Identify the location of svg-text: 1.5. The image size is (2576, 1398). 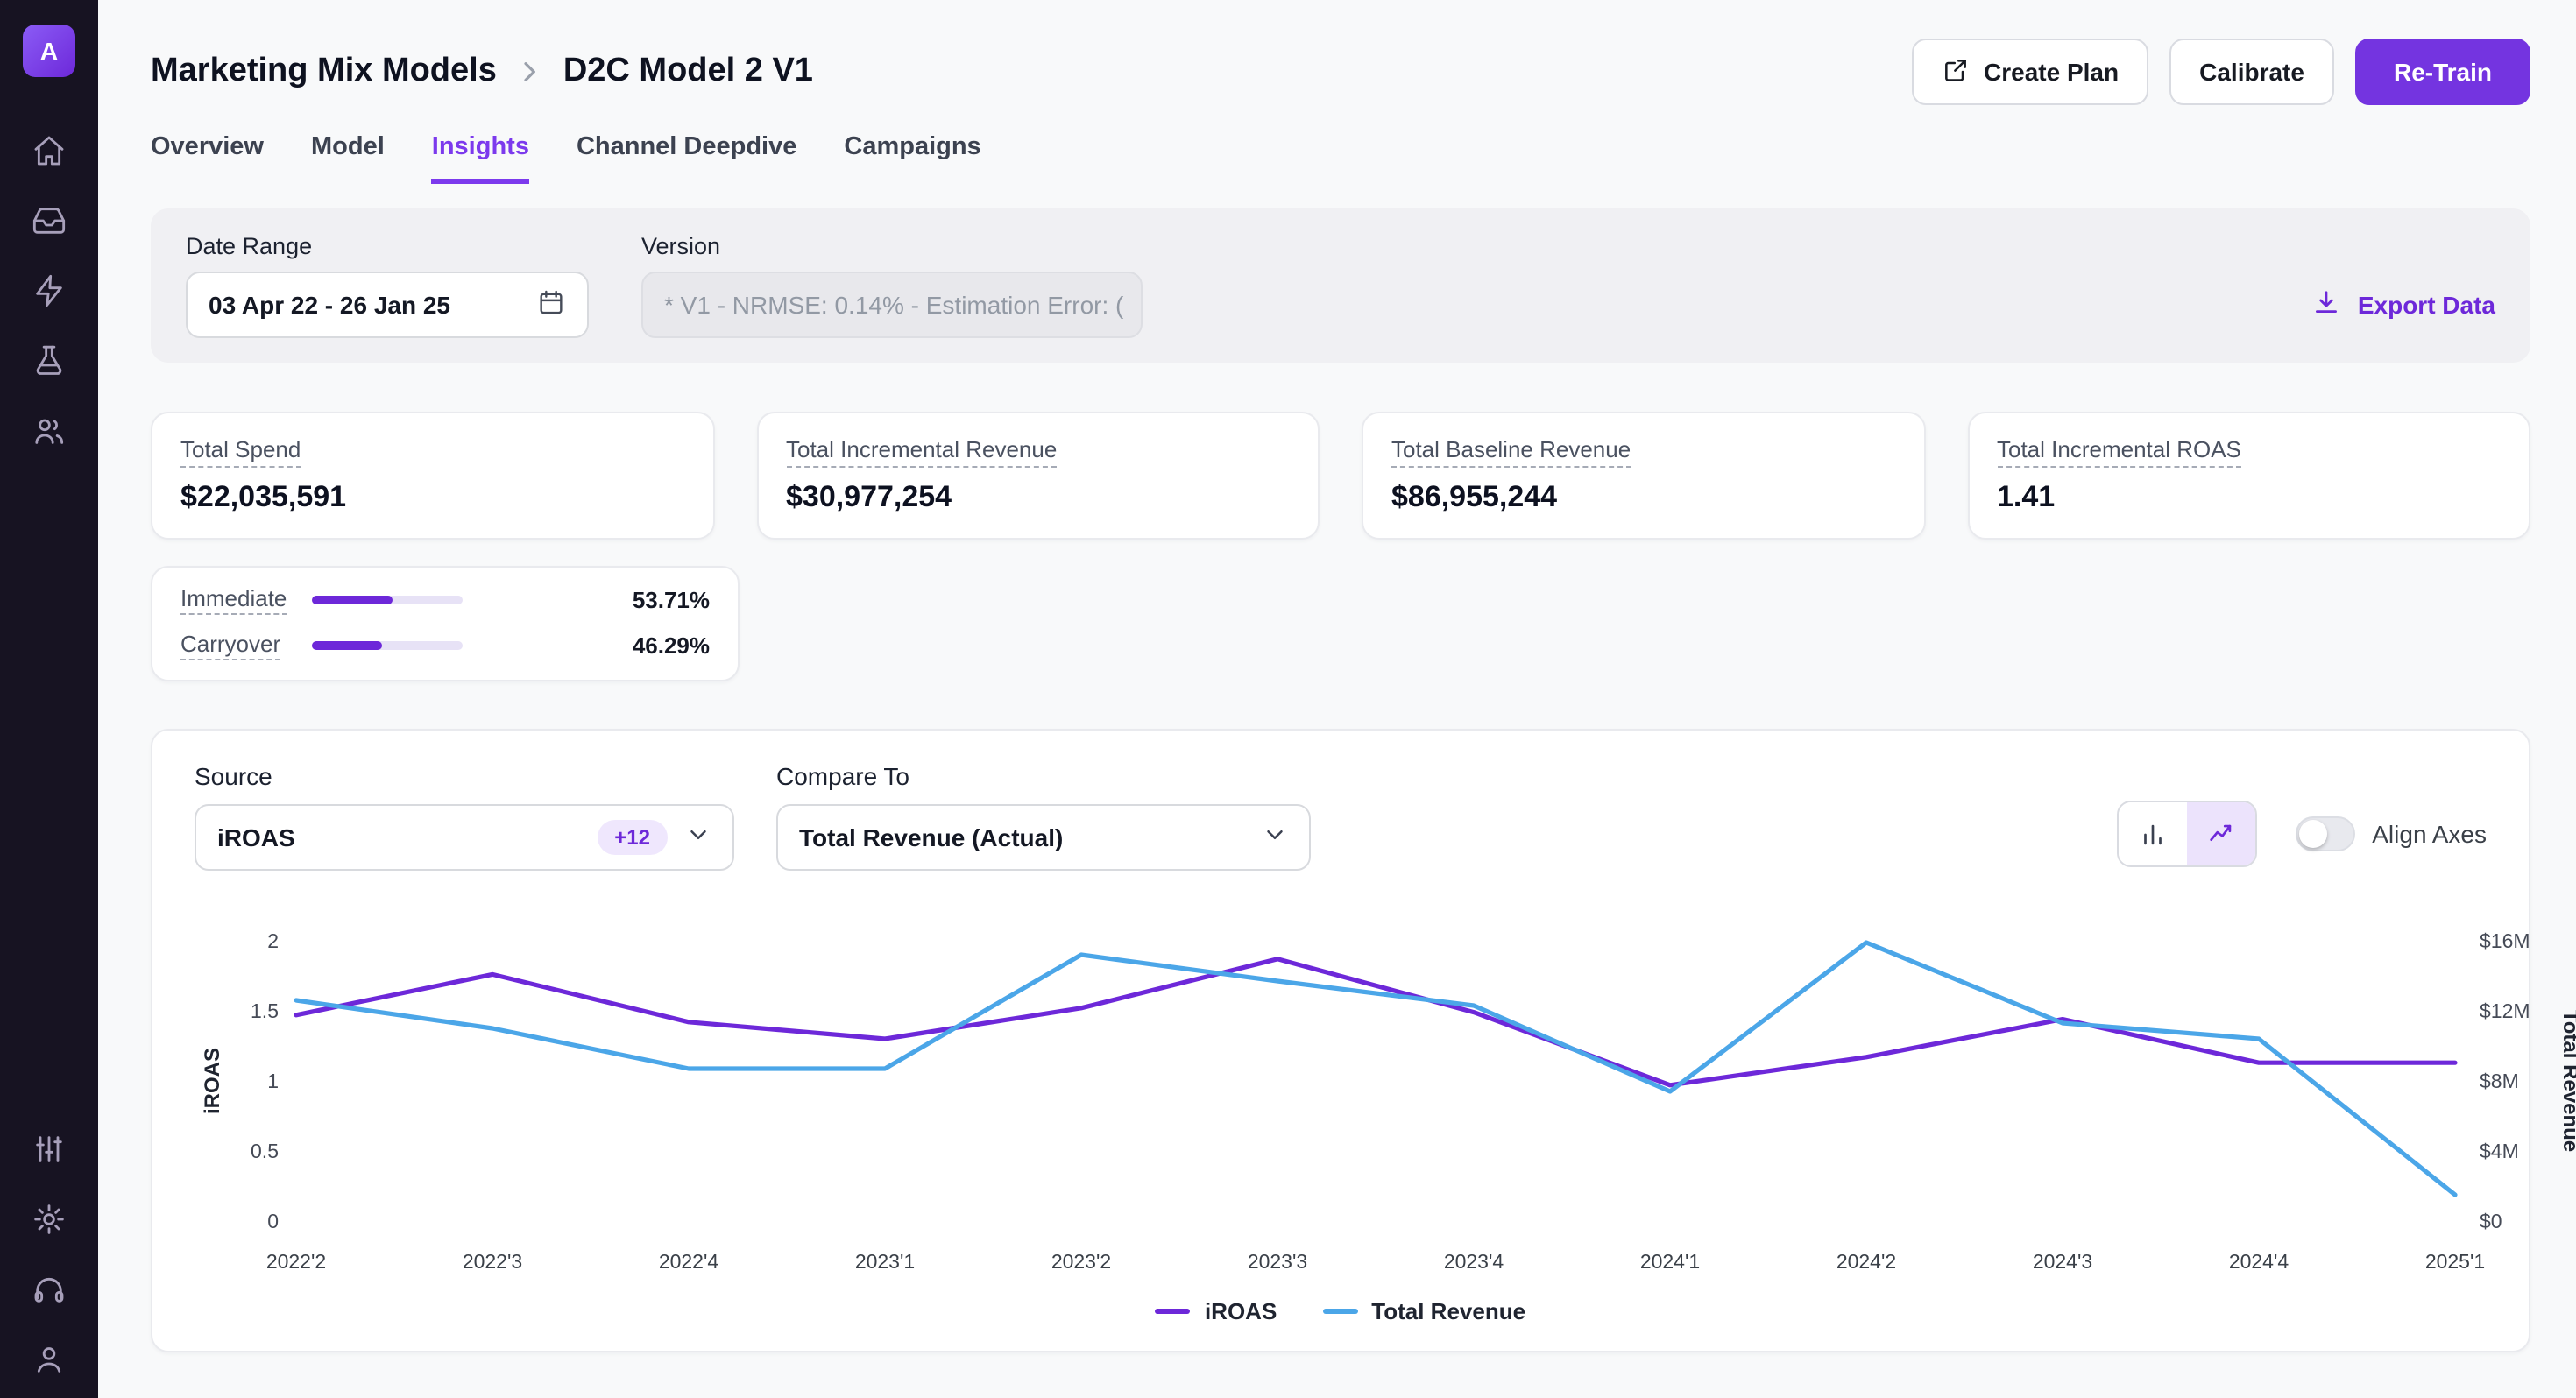
(265, 1010).